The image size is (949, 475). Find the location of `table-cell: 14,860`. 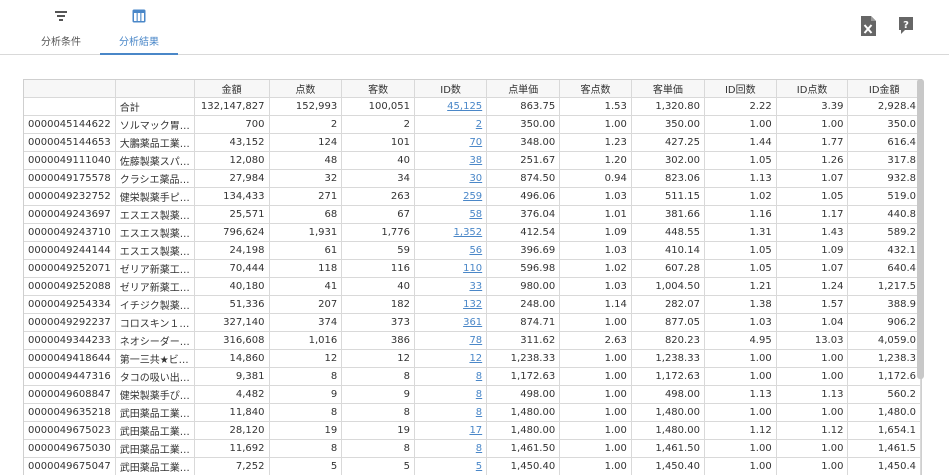

table-cell: 14,860 is located at coordinates (231, 359).